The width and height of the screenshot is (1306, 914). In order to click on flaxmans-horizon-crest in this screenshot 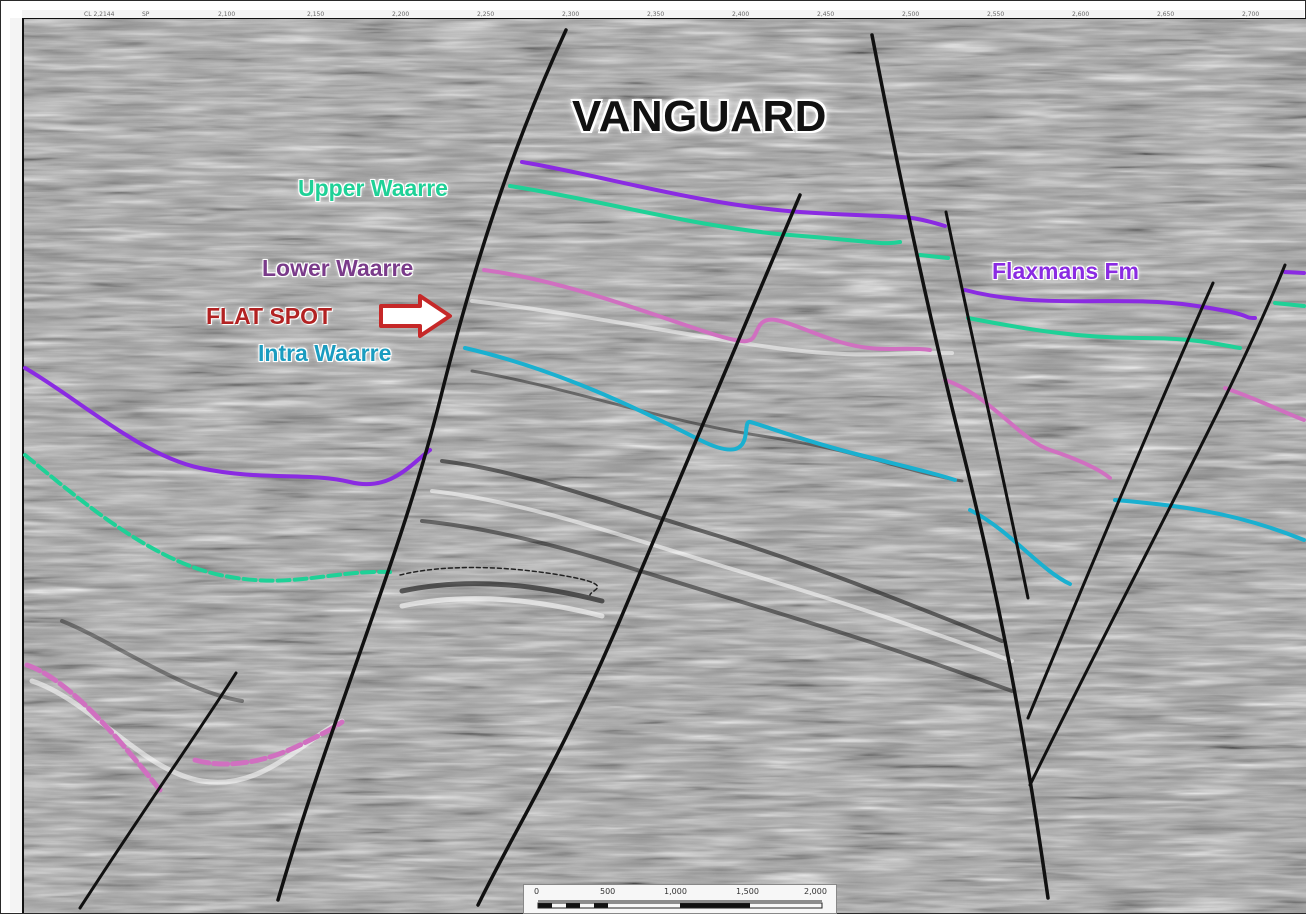, I will do `click(733, 194)`.